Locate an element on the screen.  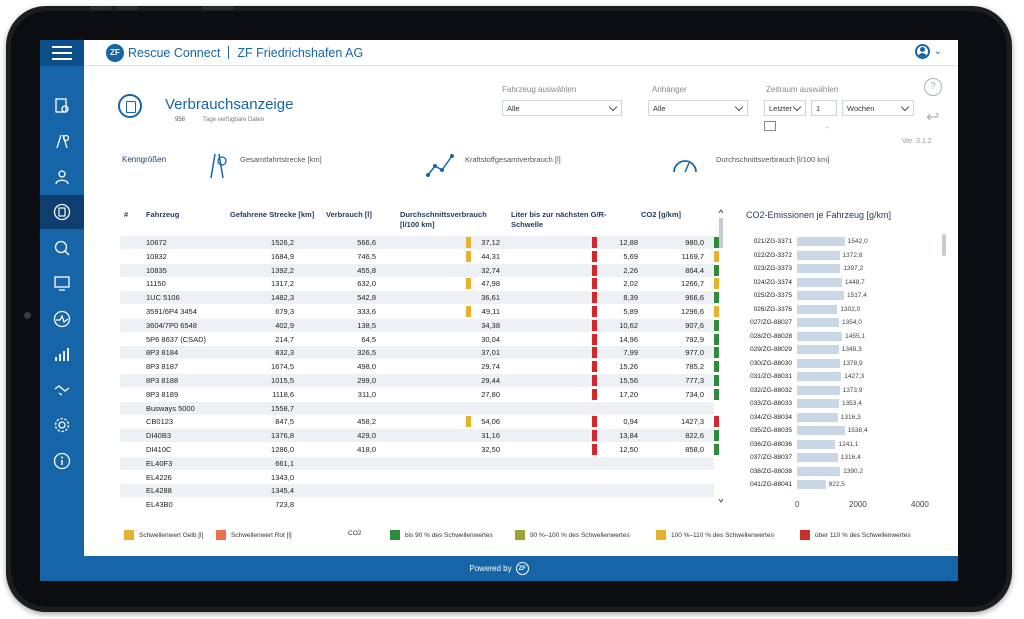
col-header-distance: Gefahrene Strecke [km] is located at coordinates (272, 214).